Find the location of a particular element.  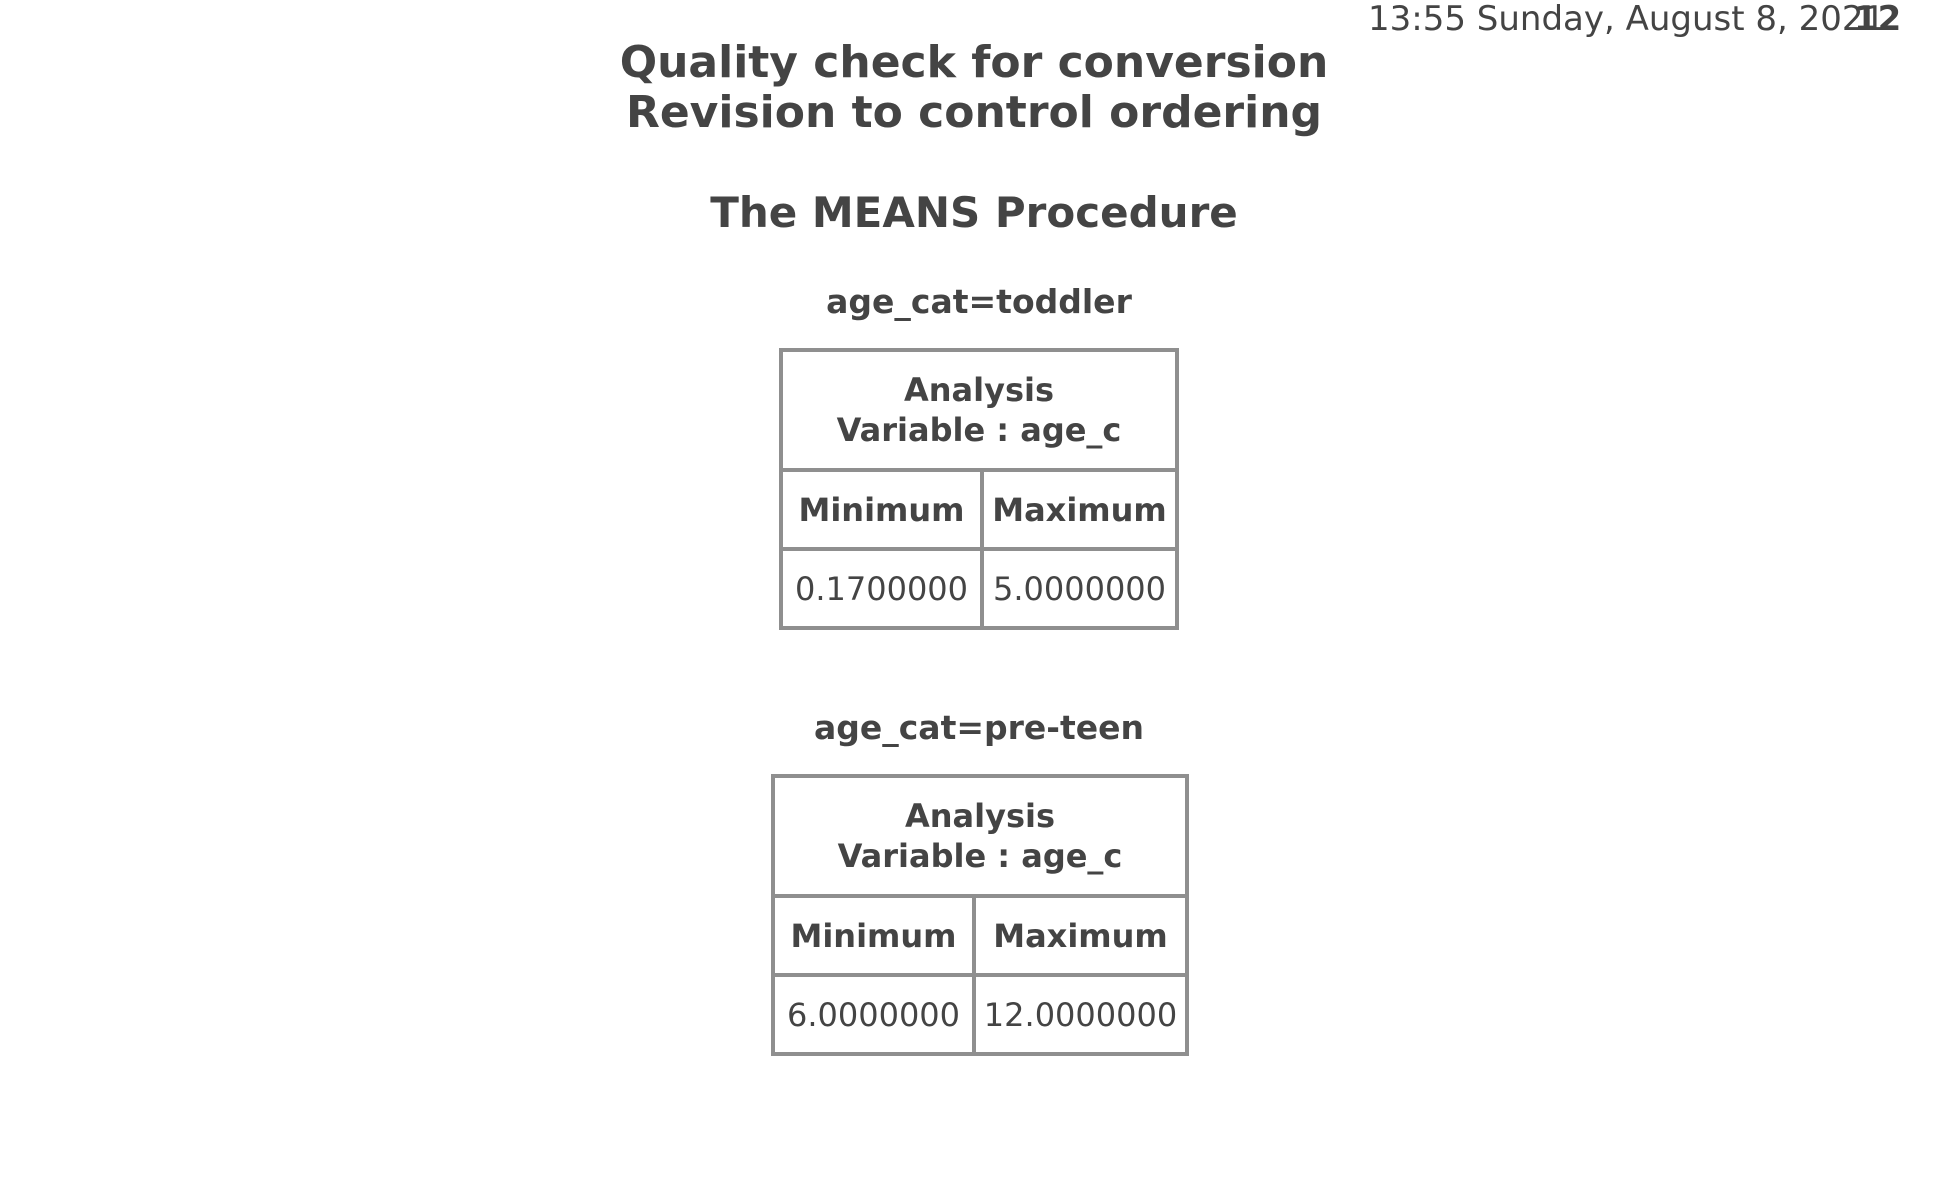

report-title-line-1: Quality check for conversion is located at coordinates (974, 62).